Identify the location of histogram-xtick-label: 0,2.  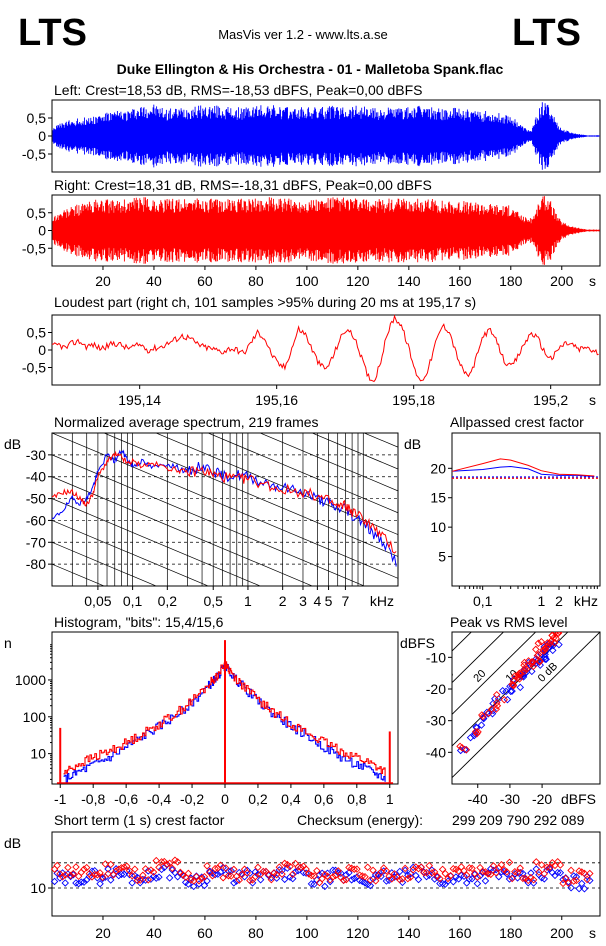
(258, 799).